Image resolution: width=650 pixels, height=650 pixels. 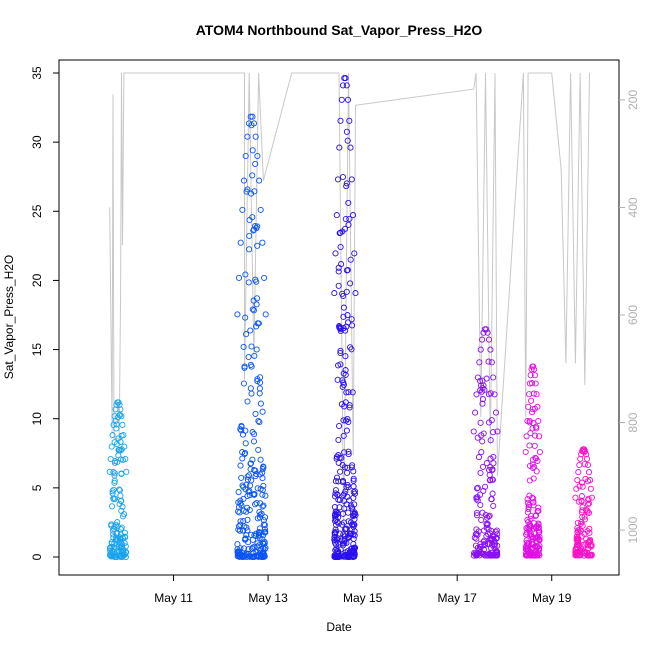 I want to click on y-tick-label: 35, so click(x=37, y=73).